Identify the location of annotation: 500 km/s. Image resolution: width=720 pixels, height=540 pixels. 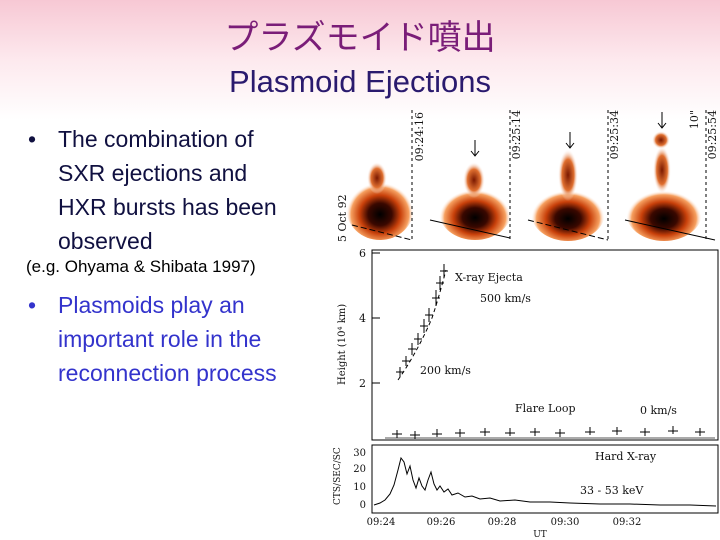
(505, 298).